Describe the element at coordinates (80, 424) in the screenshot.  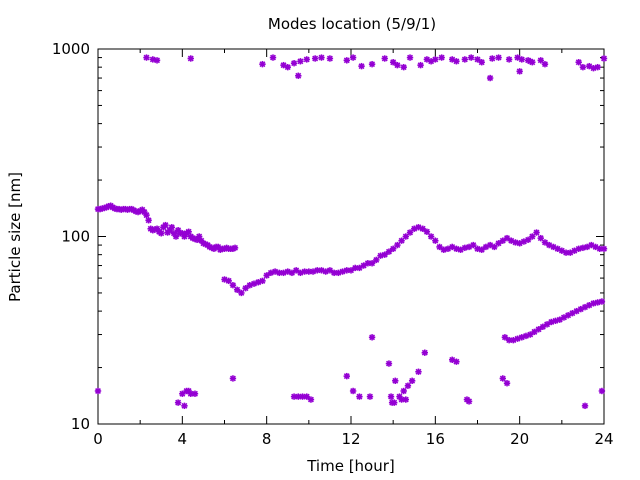
I see `y-tick-label: 10` at that location.